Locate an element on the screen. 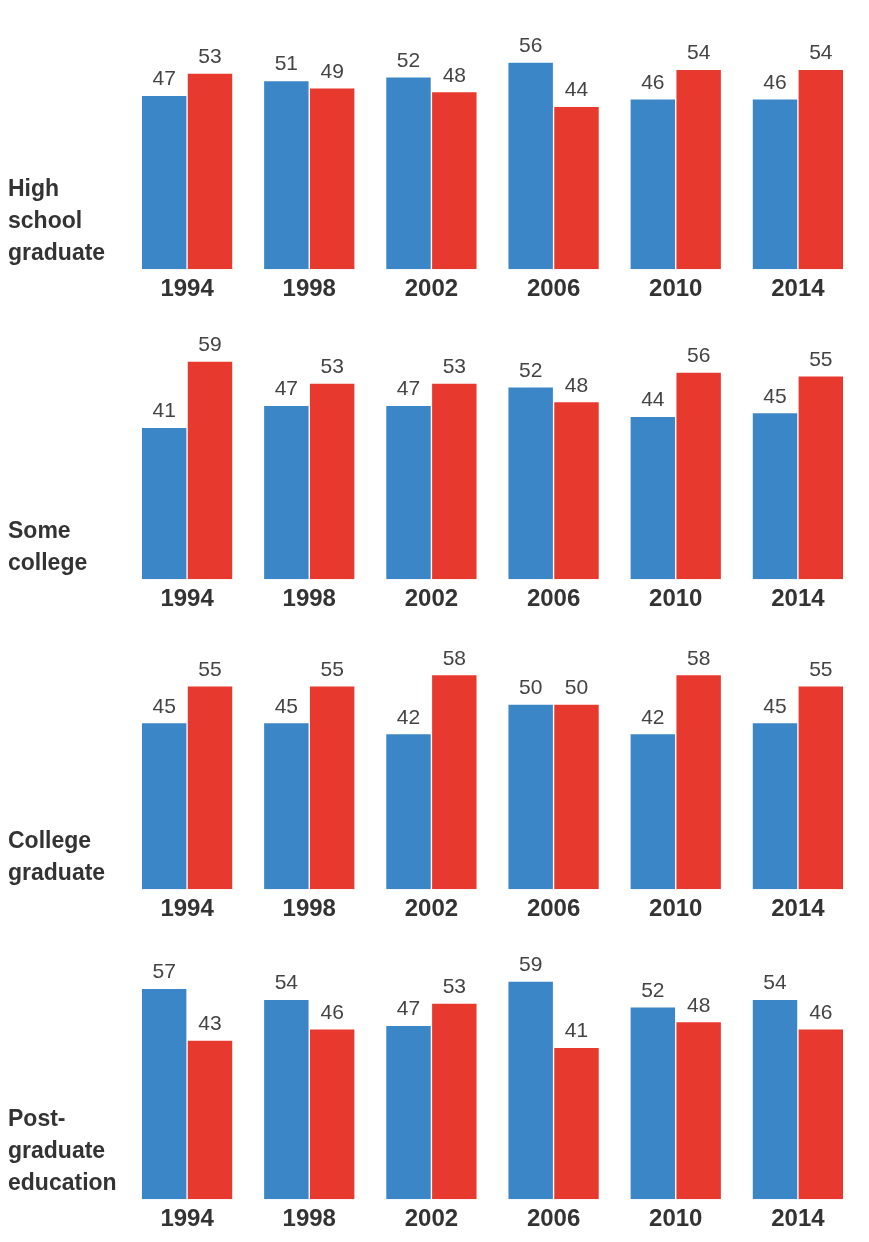 Image resolution: width=869 pixels, height=1242 pixels. y-axis-title: Some college is located at coordinates (48, 546).